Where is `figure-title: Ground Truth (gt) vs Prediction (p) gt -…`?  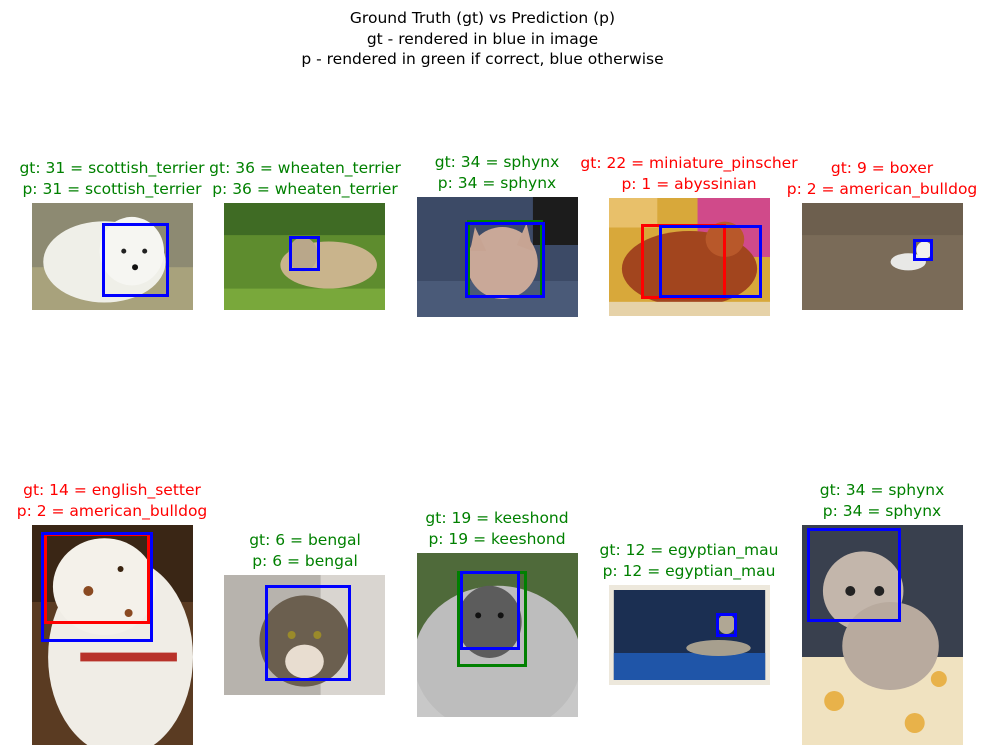
figure-title: Ground Truth (gt) vs Prediction (p) gt -… is located at coordinates (482, 39).